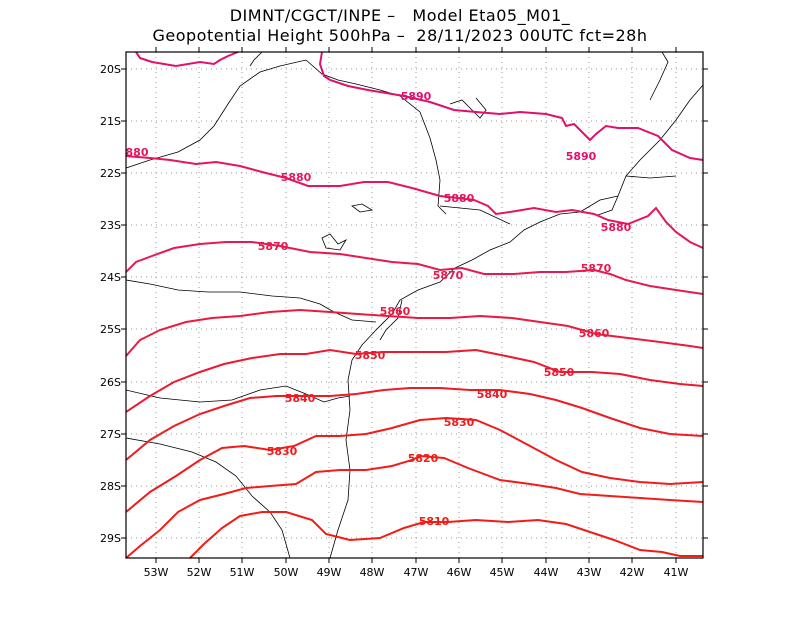  What do you see at coordinates (632, 572) in the screenshot?
I see `lon-label: 42W` at bounding box center [632, 572].